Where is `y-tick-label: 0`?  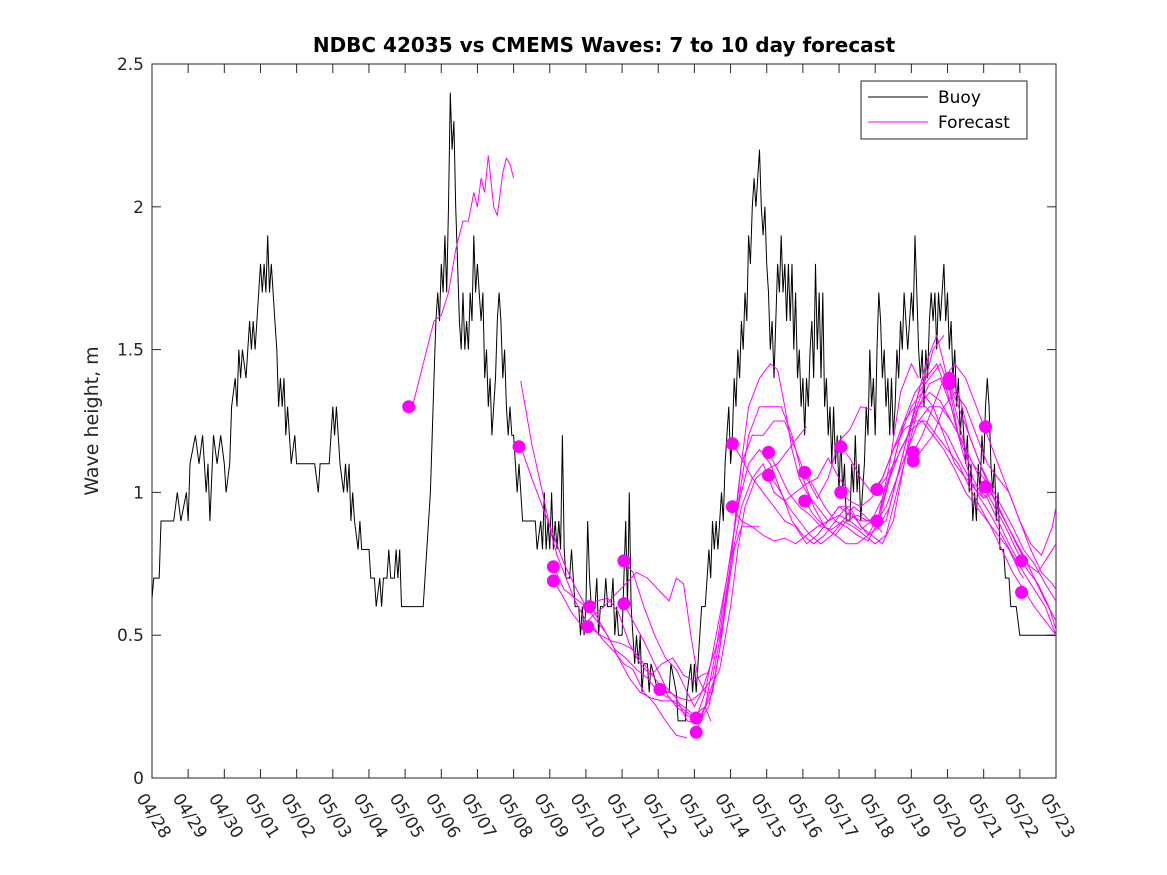
y-tick-label: 0 is located at coordinates (138, 779).